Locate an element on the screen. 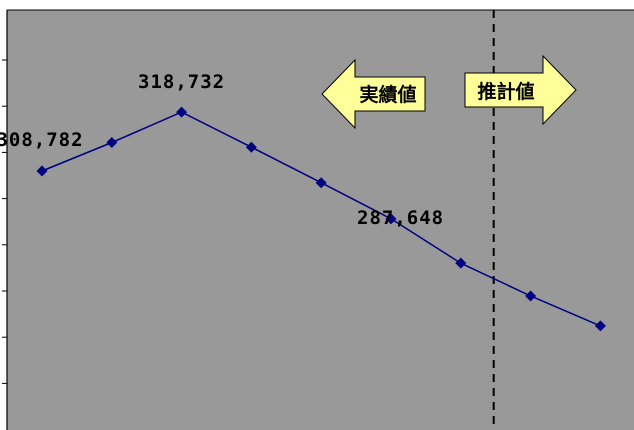  data-label: 318,732 is located at coordinates (181, 82).